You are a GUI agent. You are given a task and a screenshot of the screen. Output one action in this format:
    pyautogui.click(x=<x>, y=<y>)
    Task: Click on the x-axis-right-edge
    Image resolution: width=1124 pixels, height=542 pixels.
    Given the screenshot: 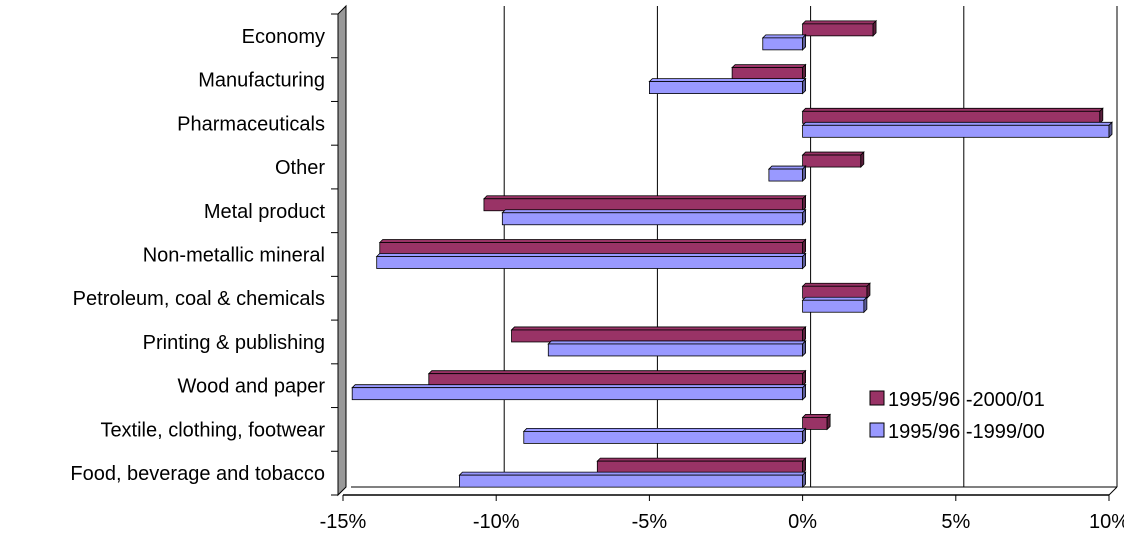 What is the action you would take?
    pyautogui.click(x=1113, y=491)
    